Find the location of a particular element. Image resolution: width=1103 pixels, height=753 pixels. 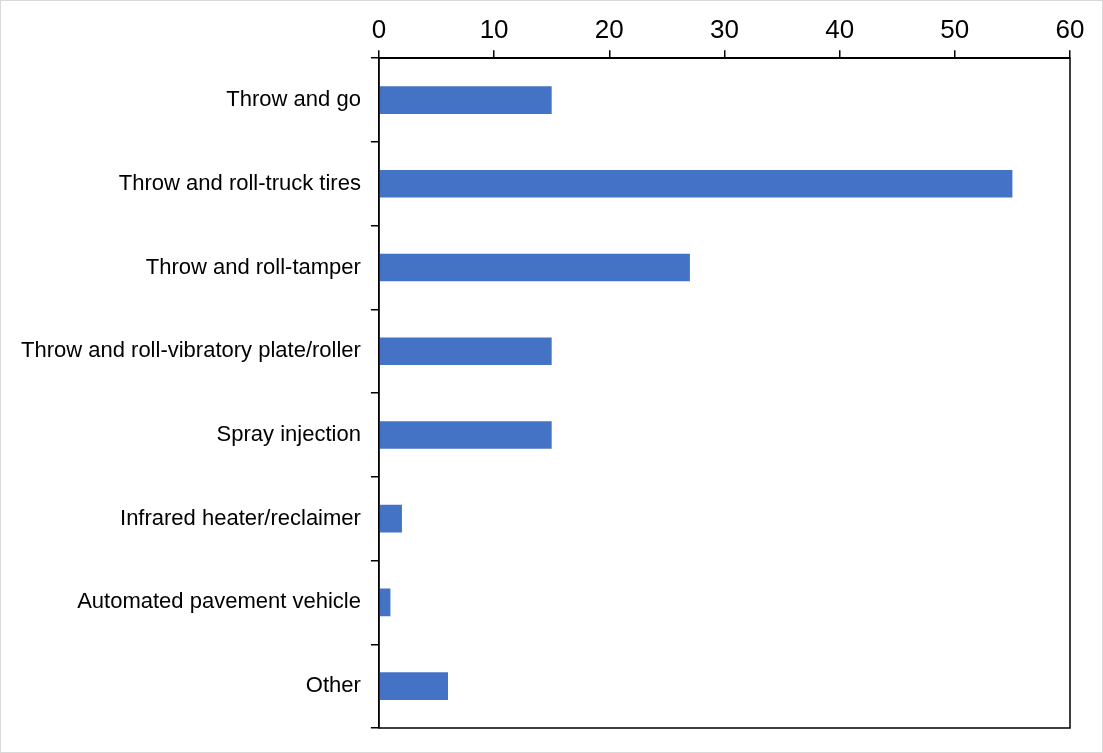

y-tick-label: Throw and roll-truck tires is located at coordinates (239, 182).